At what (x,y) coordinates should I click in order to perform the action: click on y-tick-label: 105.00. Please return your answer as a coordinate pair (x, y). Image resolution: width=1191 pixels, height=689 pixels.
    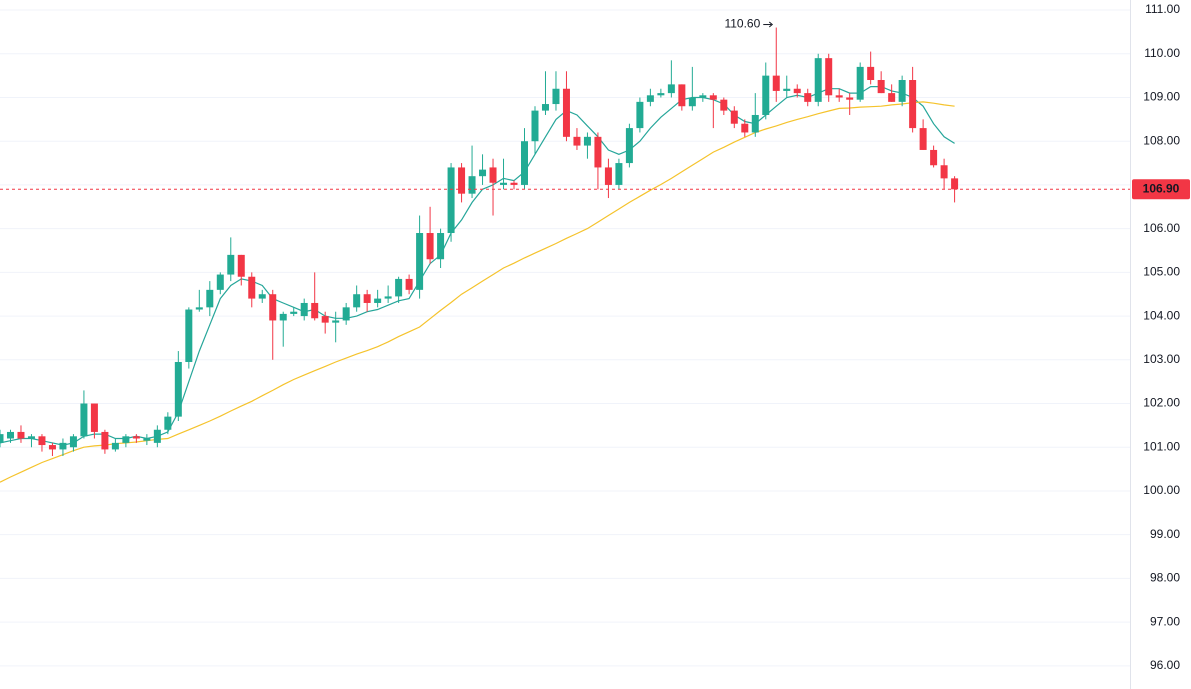
    Looking at the image, I should click on (1161, 272).